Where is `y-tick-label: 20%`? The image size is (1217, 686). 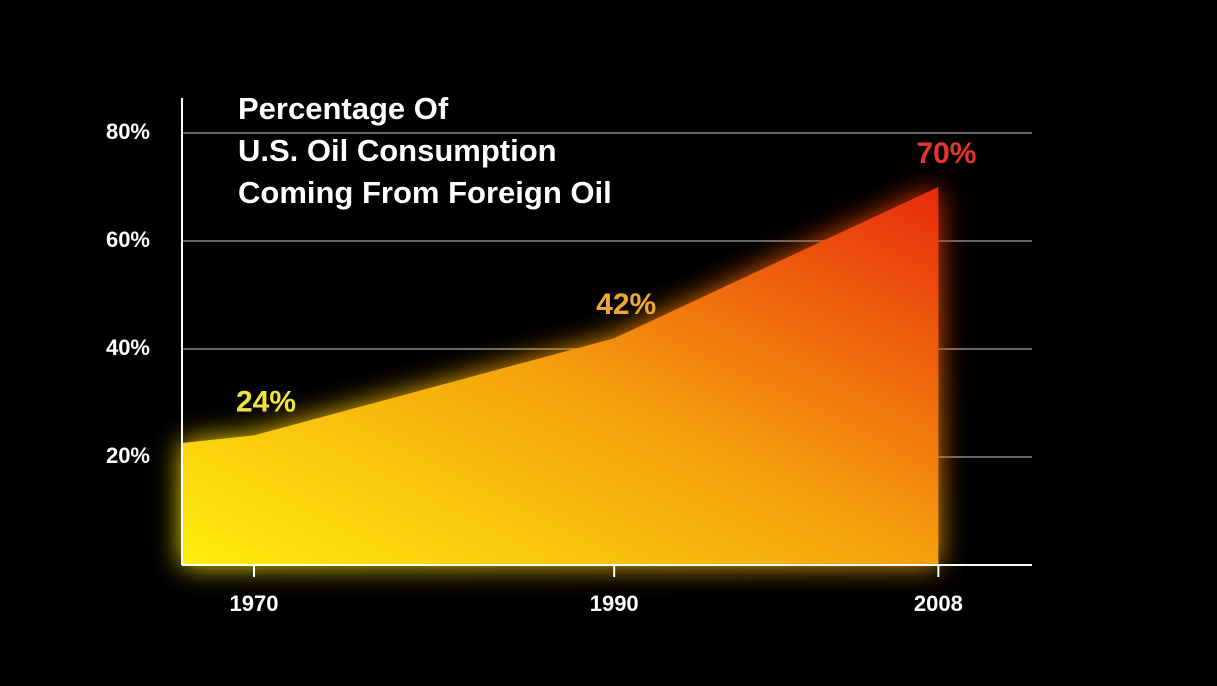 y-tick-label: 20% is located at coordinates (128, 455).